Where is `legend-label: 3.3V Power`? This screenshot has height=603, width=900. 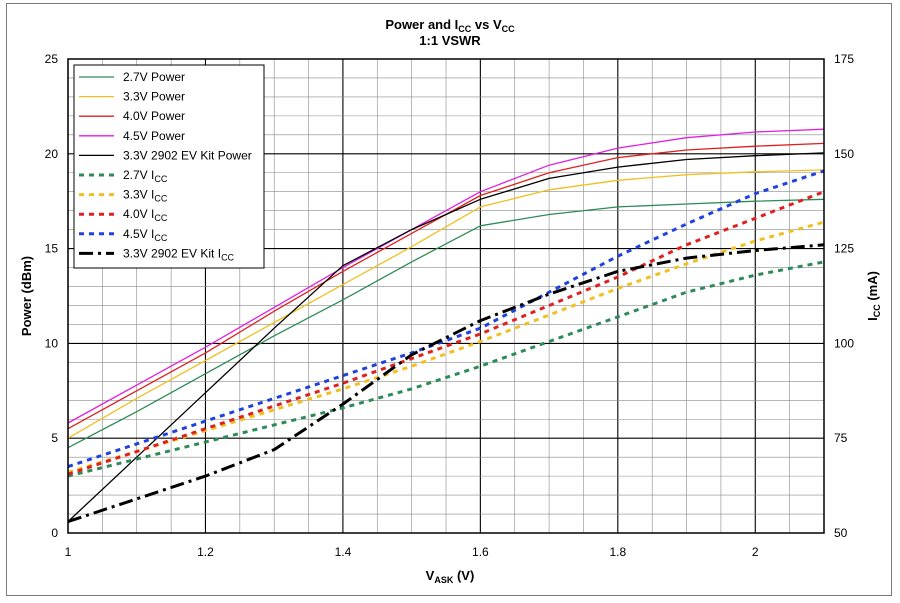 legend-label: 3.3V Power is located at coordinates (154, 97).